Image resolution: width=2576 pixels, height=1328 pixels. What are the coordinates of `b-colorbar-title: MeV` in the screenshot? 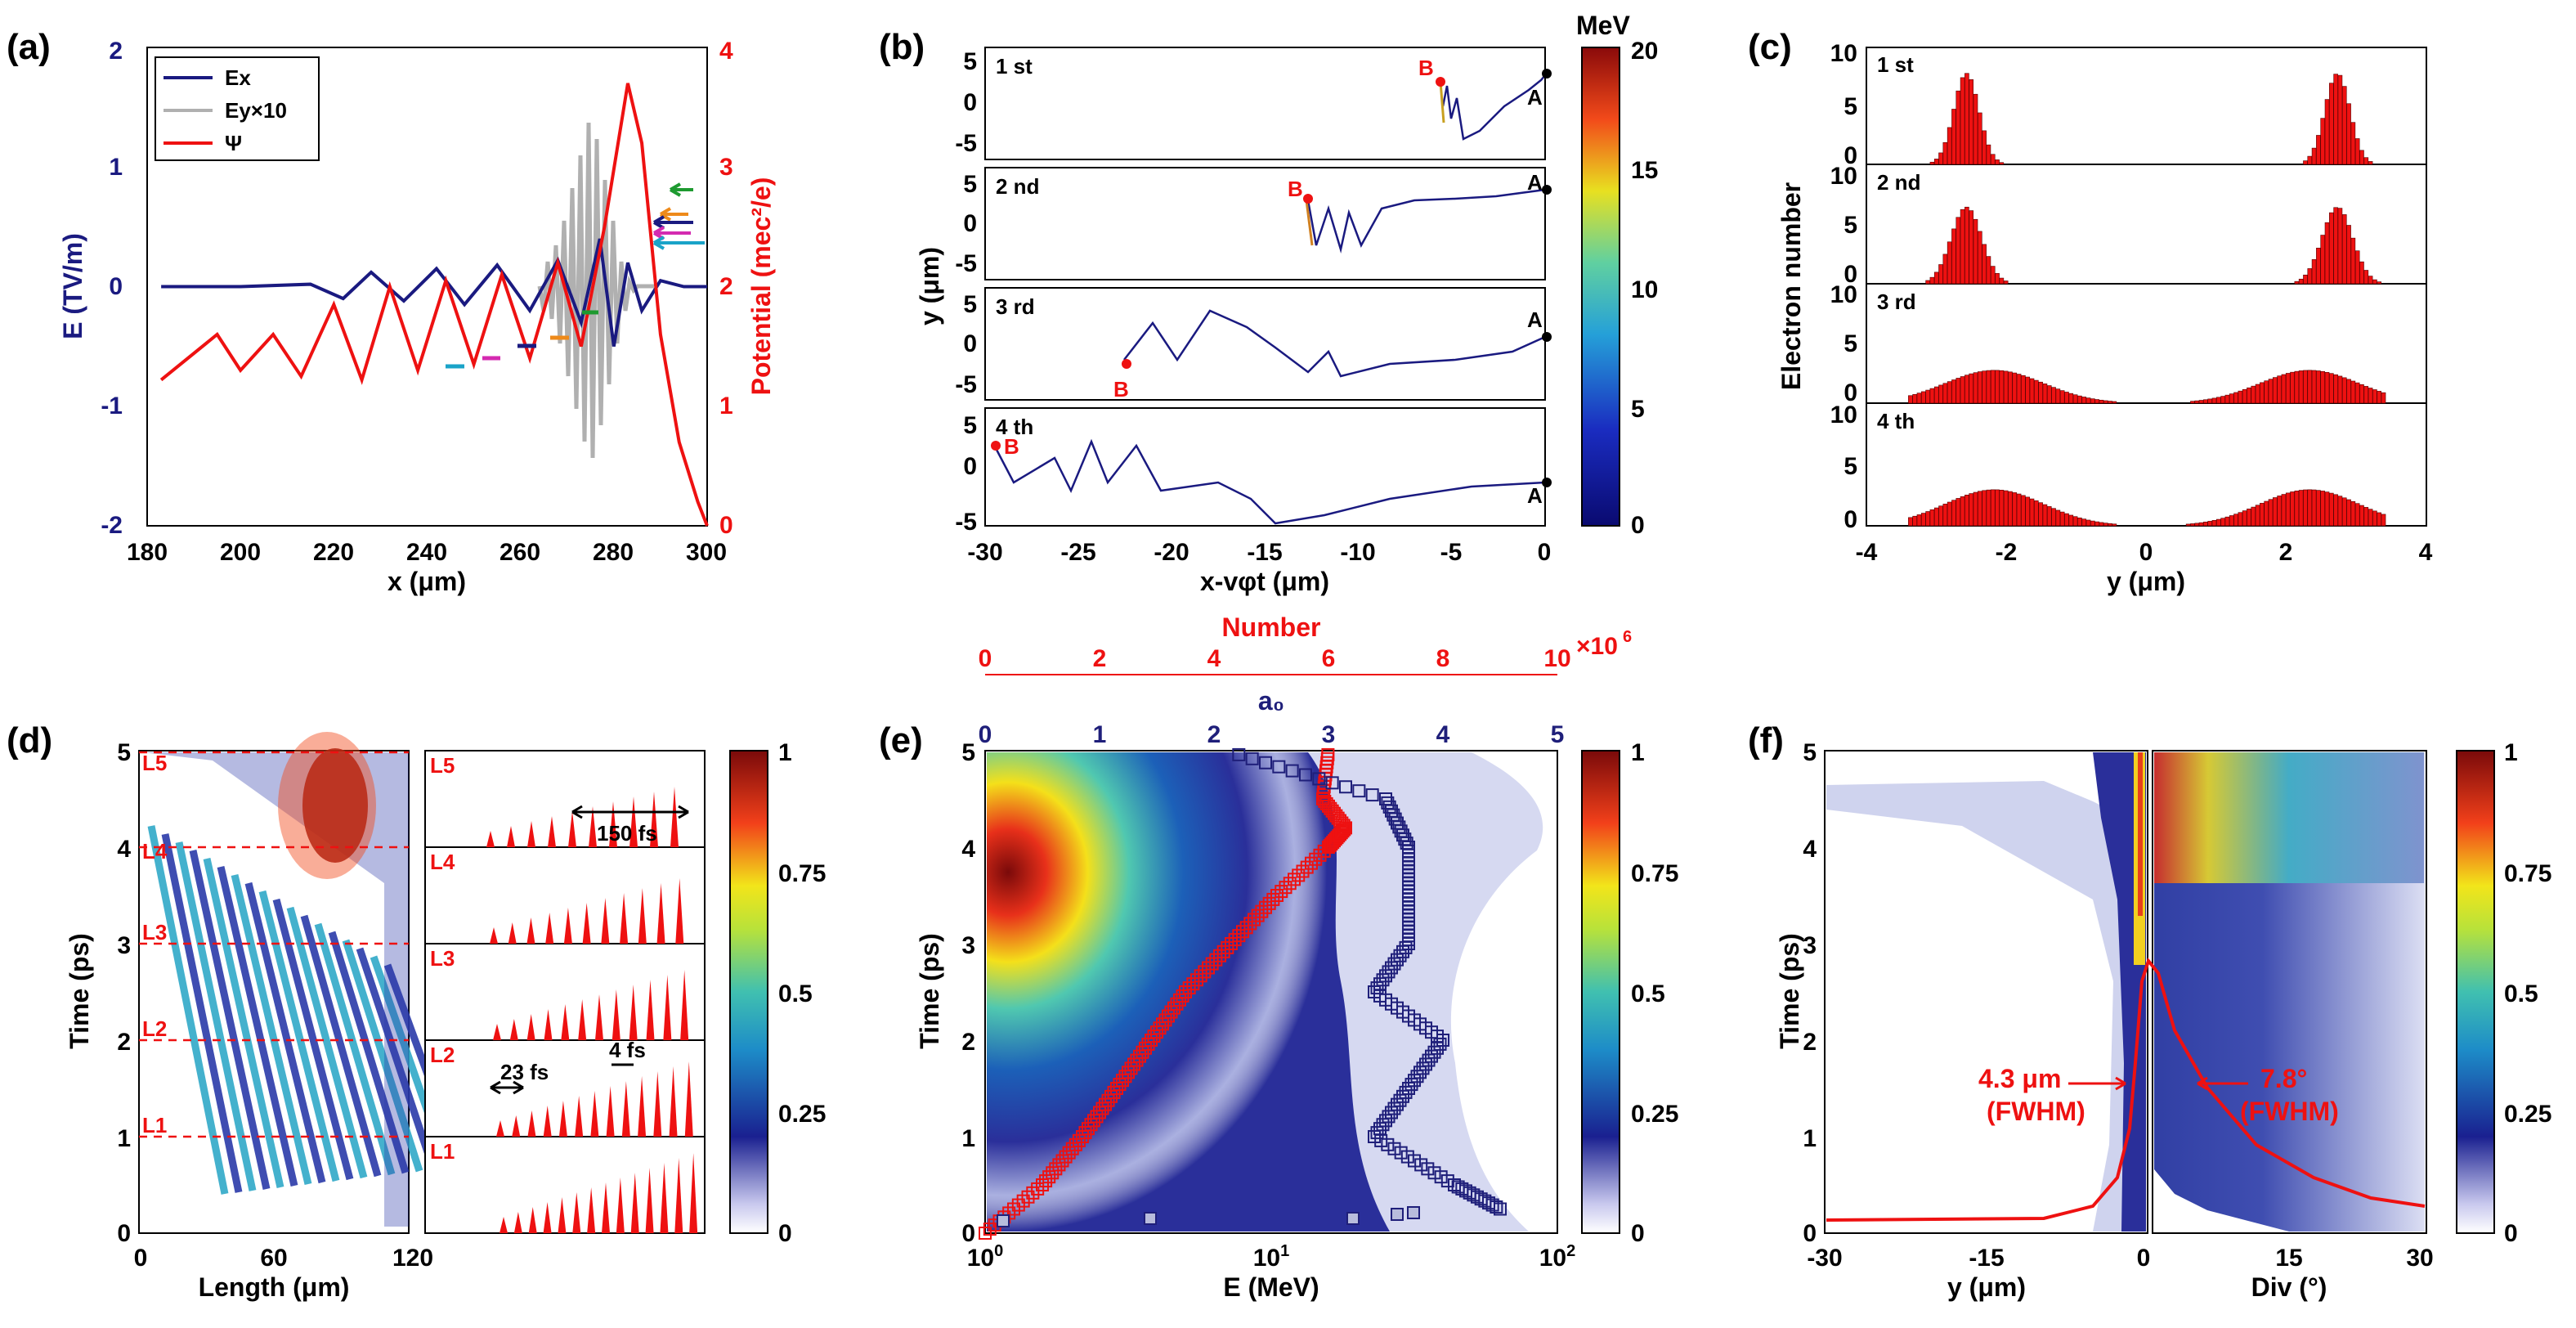 It's located at (1603, 25).